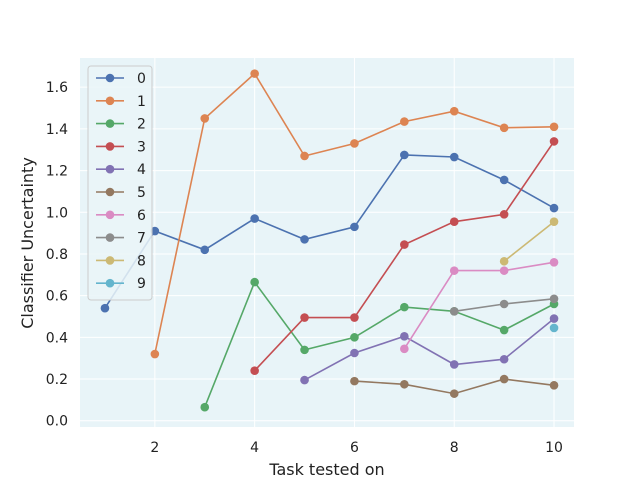  What do you see at coordinates (141, 147) in the screenshot?
I see `legend-label: 3` at bounding box center [141, 147].